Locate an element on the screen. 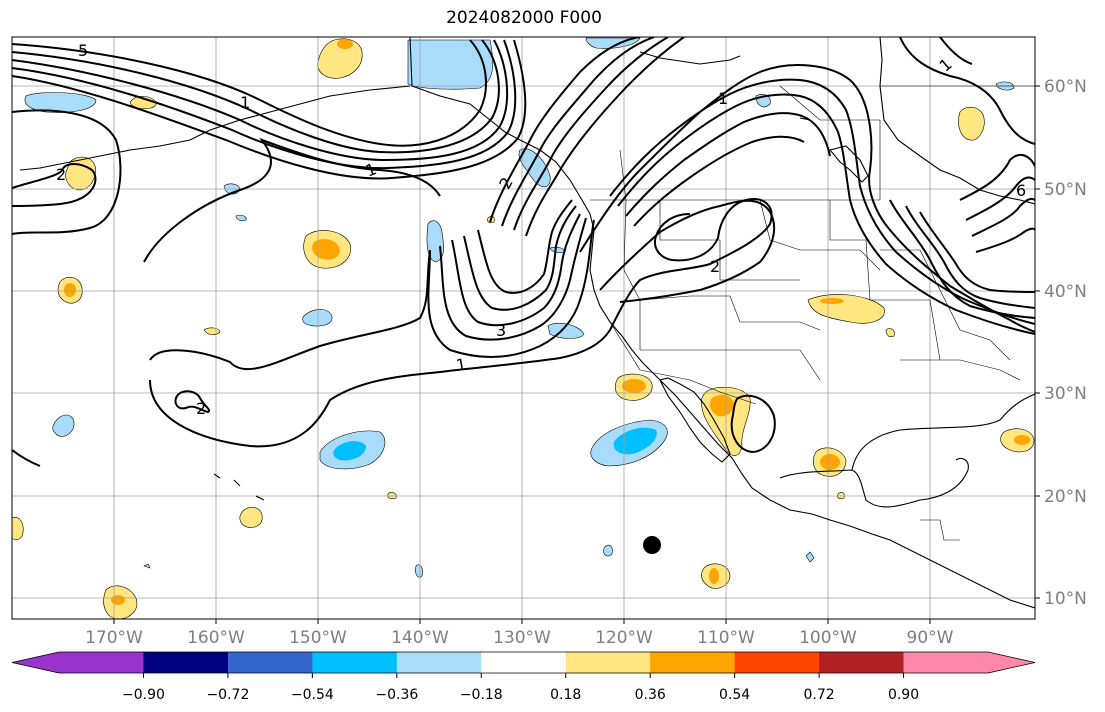 This screenshot has width=1105, height=712. contour-label: 5 is located at coordinates (83, 50).